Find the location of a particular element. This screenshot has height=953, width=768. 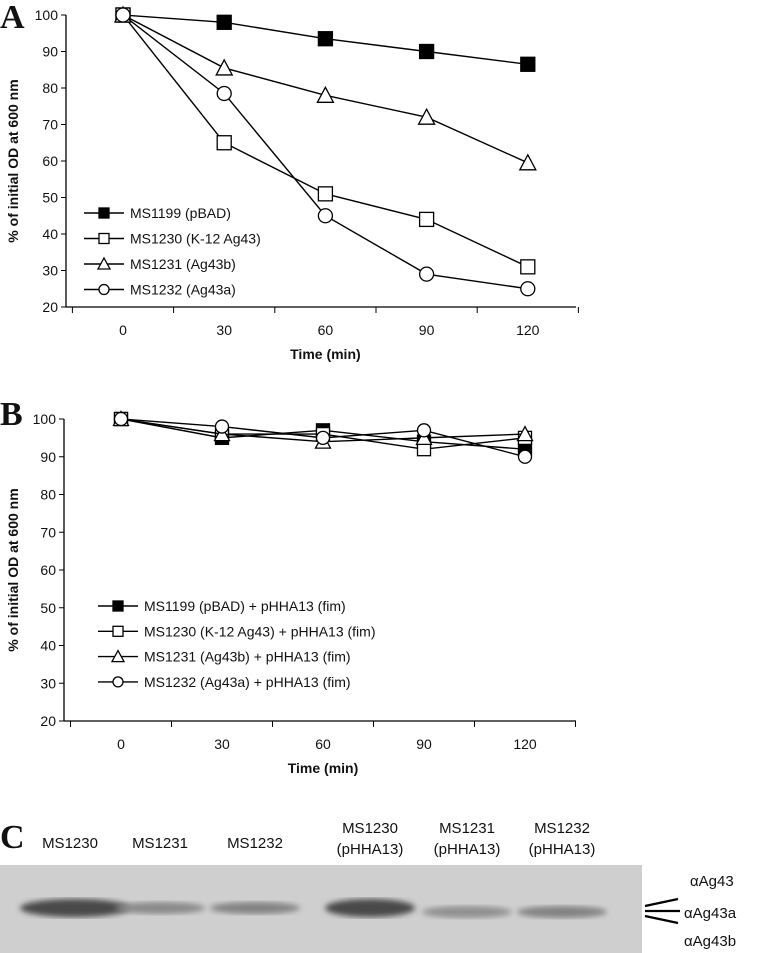

panel-label-c: C is located at coordinates (12, 837).